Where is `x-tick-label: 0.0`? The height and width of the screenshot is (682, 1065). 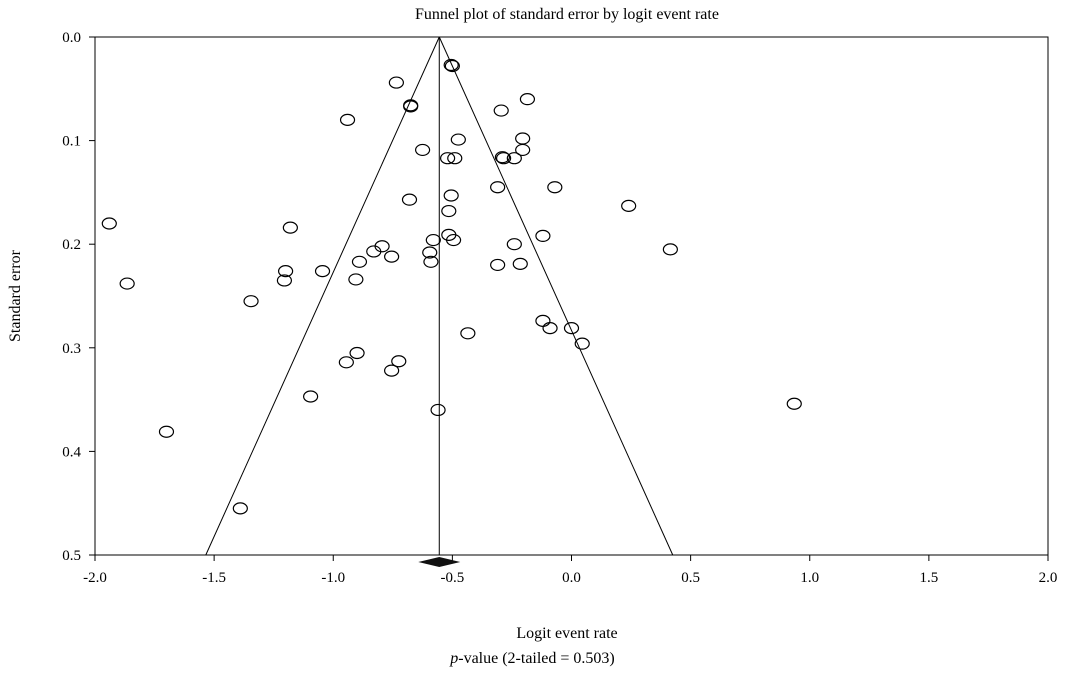
x-tick-label: 0.0 is located at coordinates (571, 578).